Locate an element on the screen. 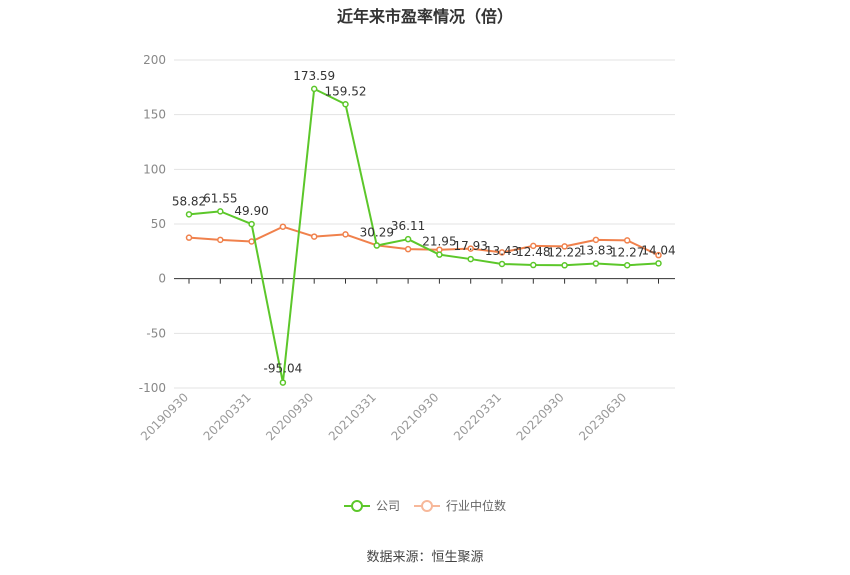 The image size is (850, 575). y-tick-label: 200 is located at coordinates (154, 60).